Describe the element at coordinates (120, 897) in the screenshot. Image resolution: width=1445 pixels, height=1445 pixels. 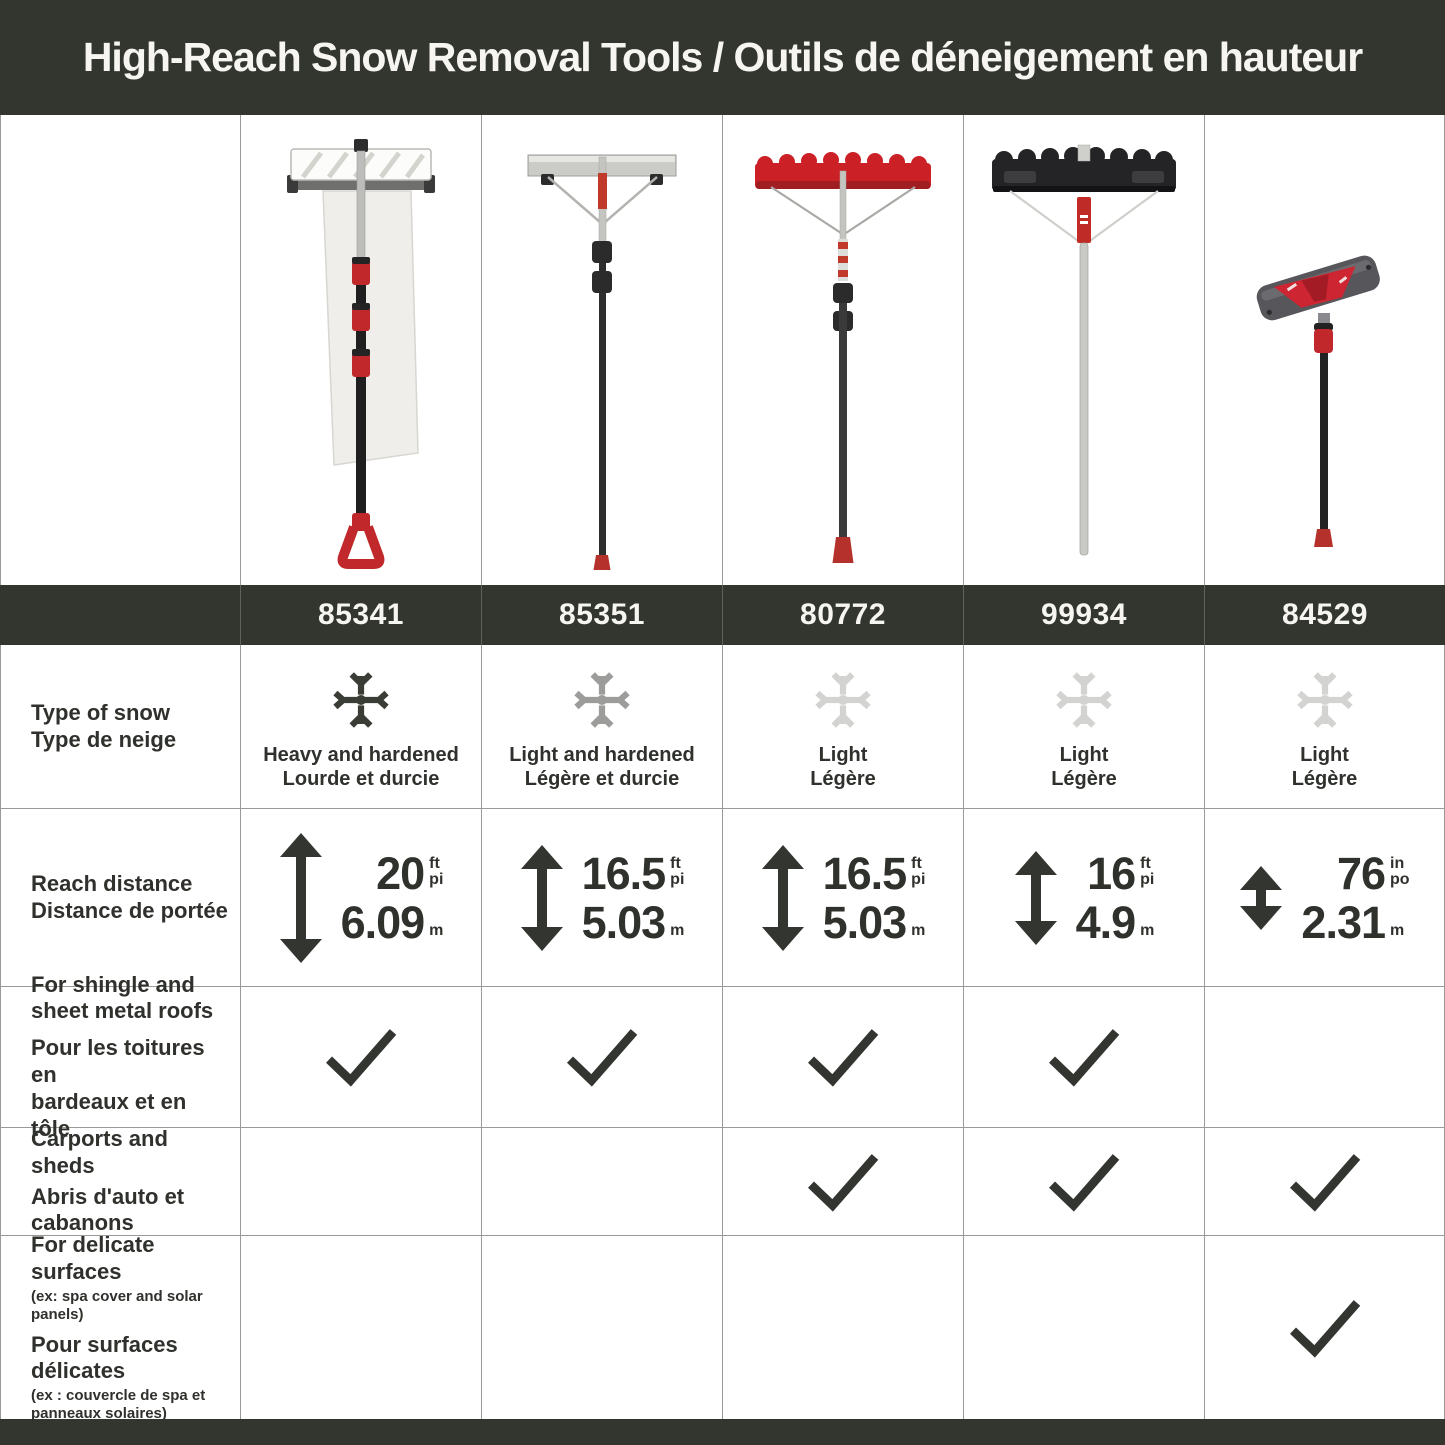
I see `reach-label: Reach distance Distance de portée` at that location.